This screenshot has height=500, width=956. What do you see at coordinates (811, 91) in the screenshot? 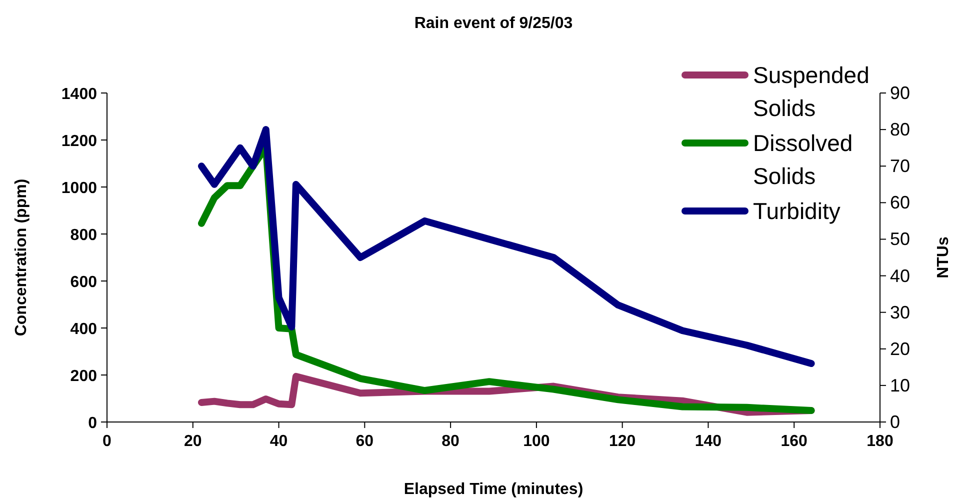
I see `legend-label: Suspended Solids` at bounding box center [811, 91].